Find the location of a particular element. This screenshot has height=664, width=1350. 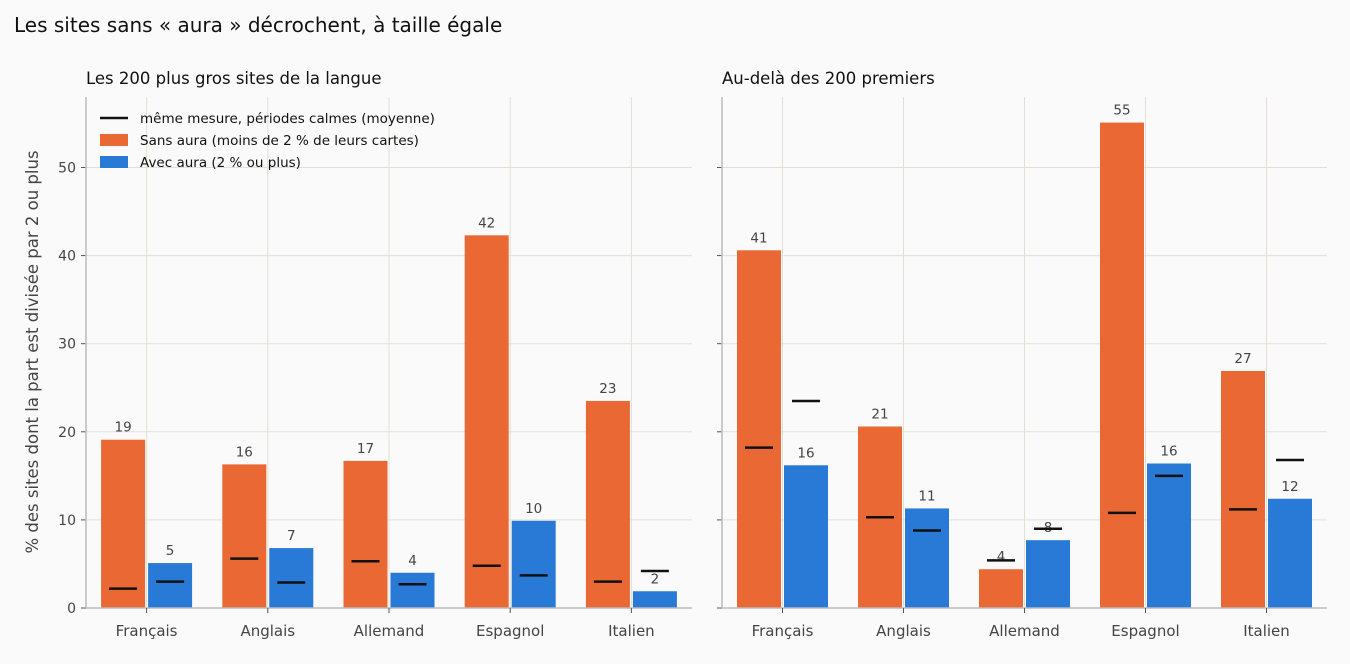

panel-title: Les 200 plus gros sites de la langue is located at coordinates (234, 78).